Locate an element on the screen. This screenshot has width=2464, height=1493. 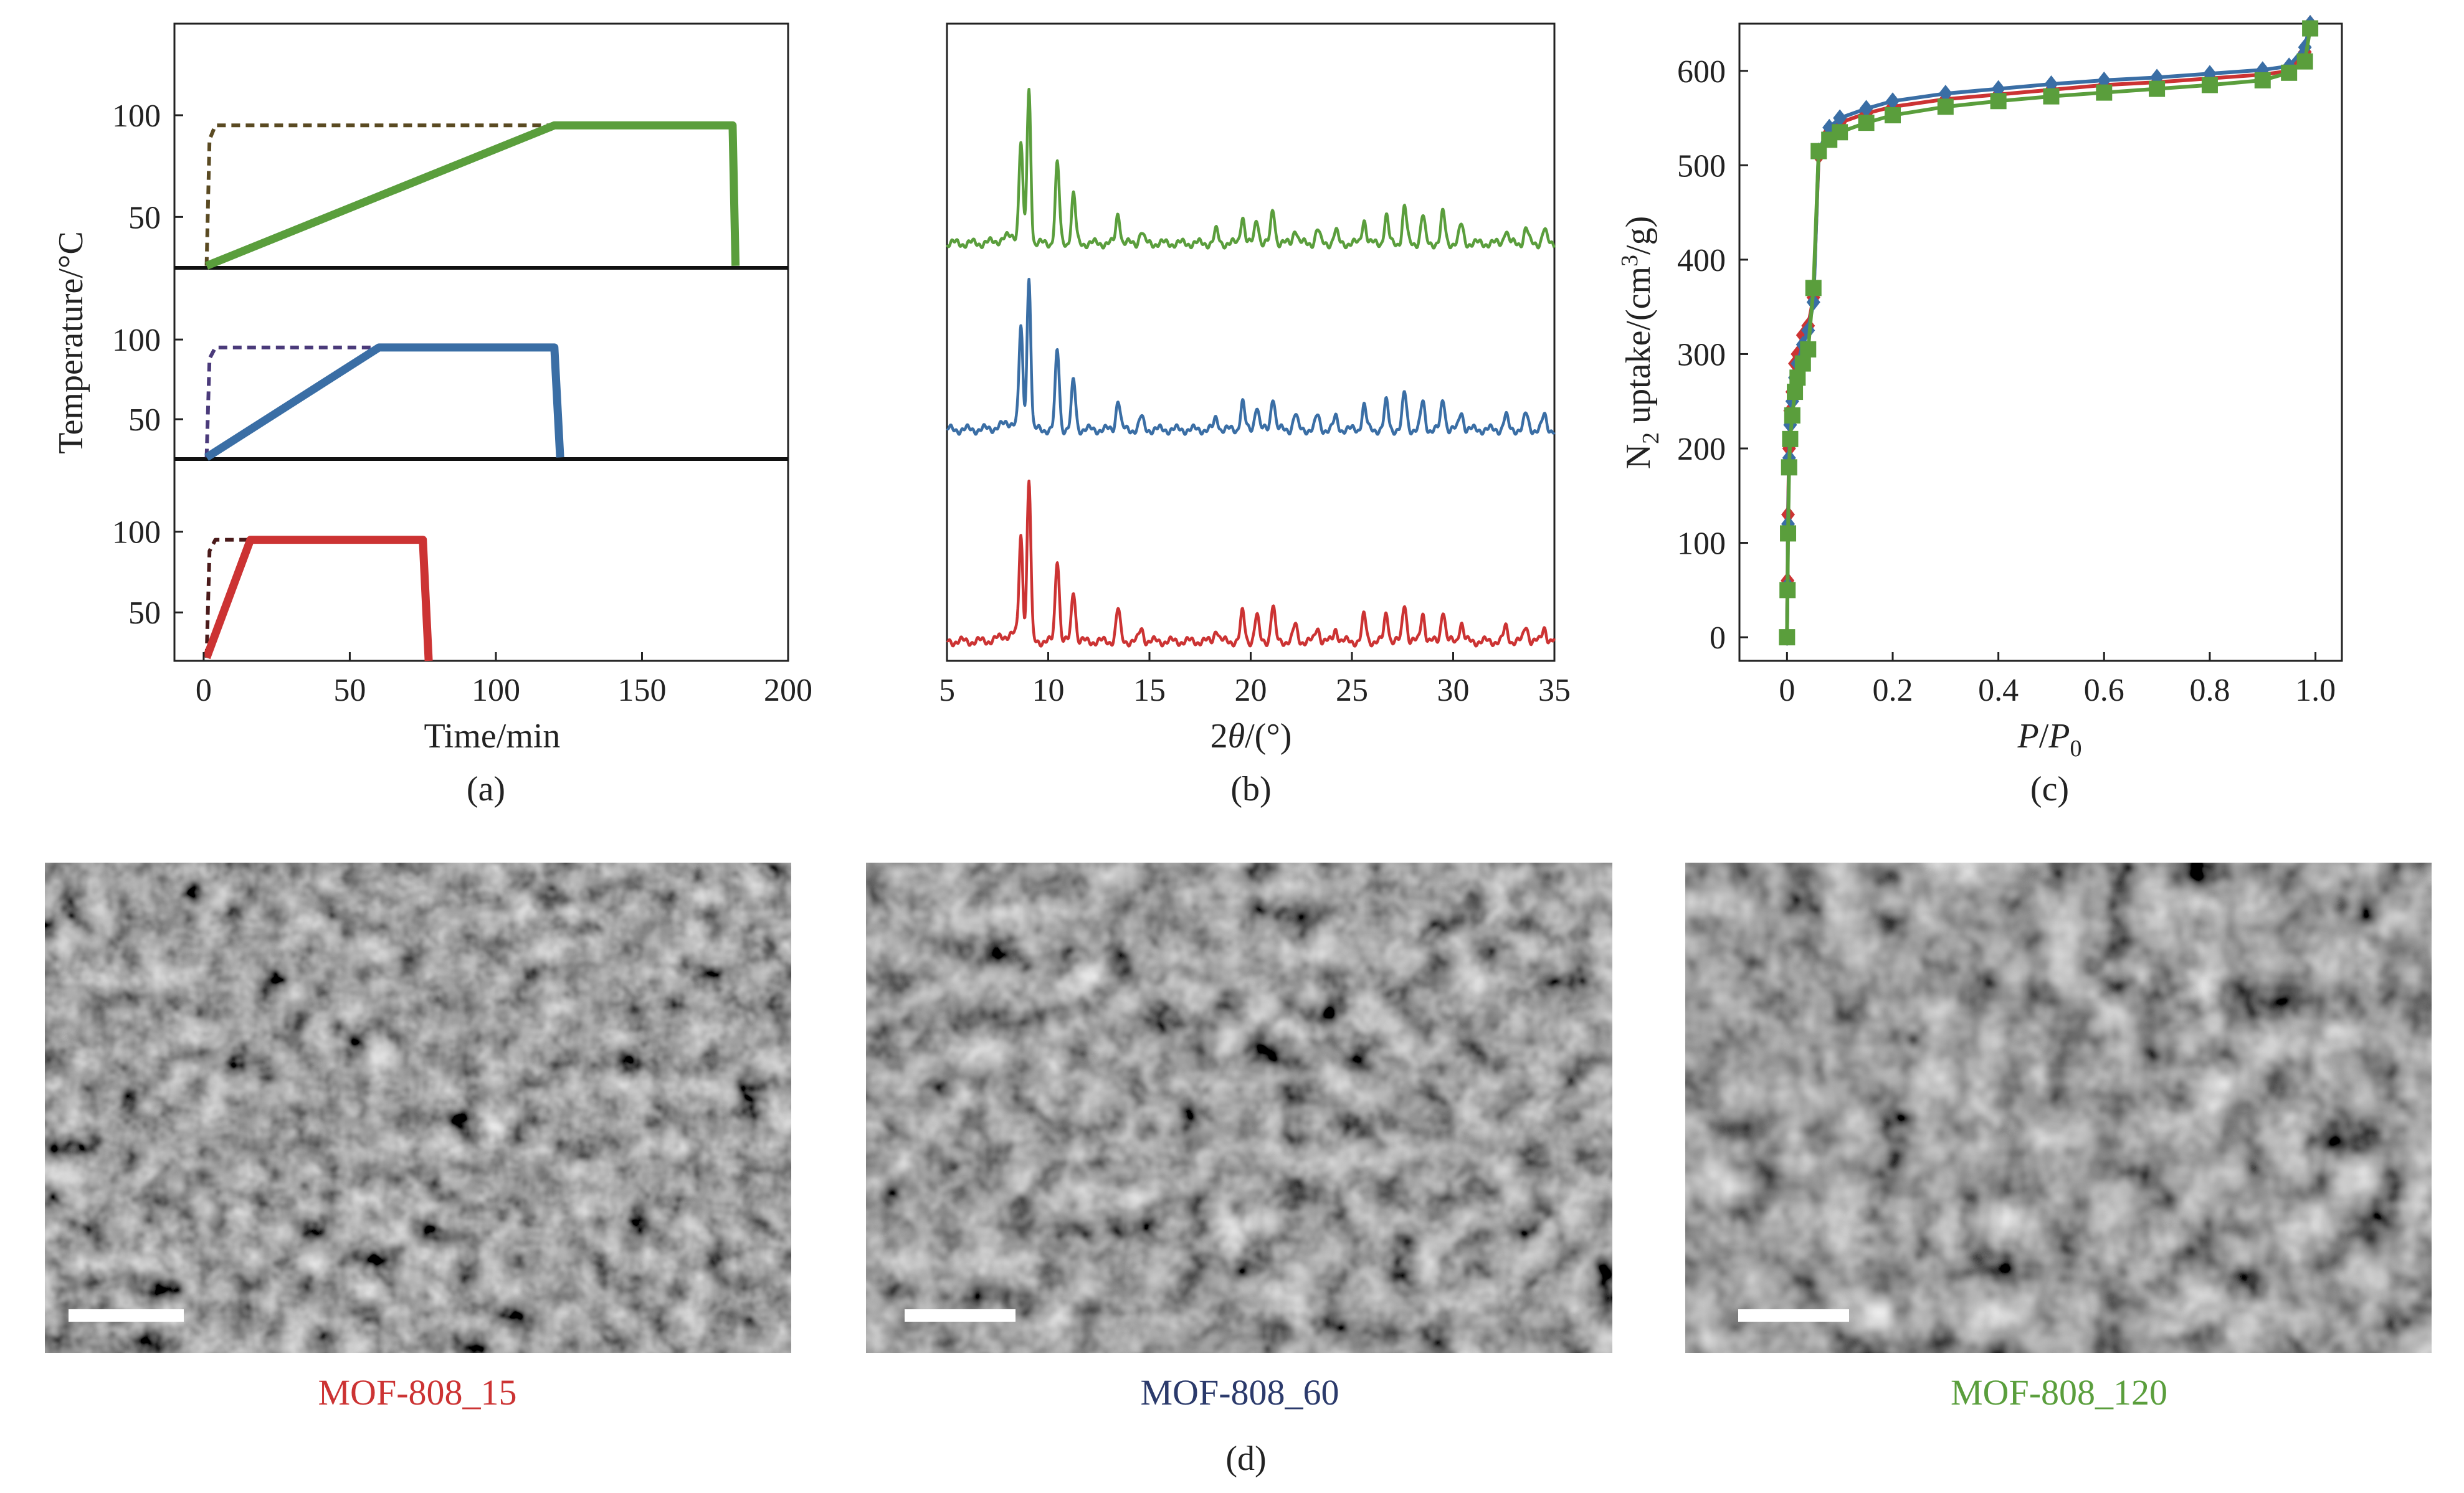
panel-c-xtick-label: 1.0 is located at coordinates (2316, 690).